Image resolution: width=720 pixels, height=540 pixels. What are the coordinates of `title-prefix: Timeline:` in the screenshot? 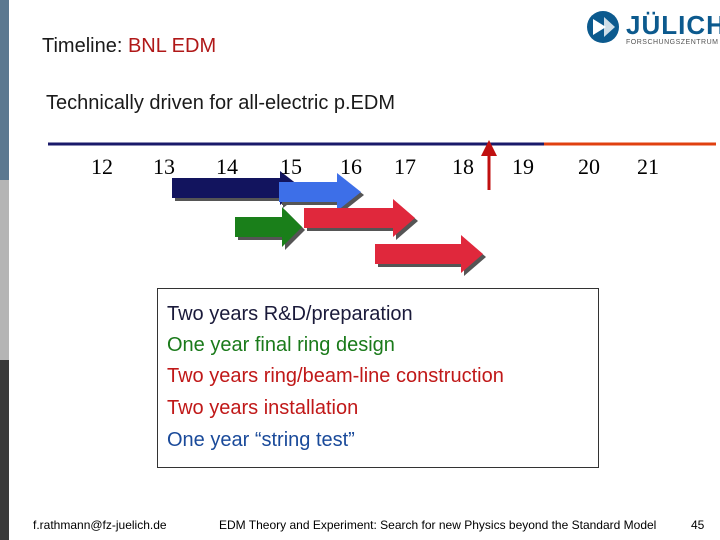 It's located at (85, 46).